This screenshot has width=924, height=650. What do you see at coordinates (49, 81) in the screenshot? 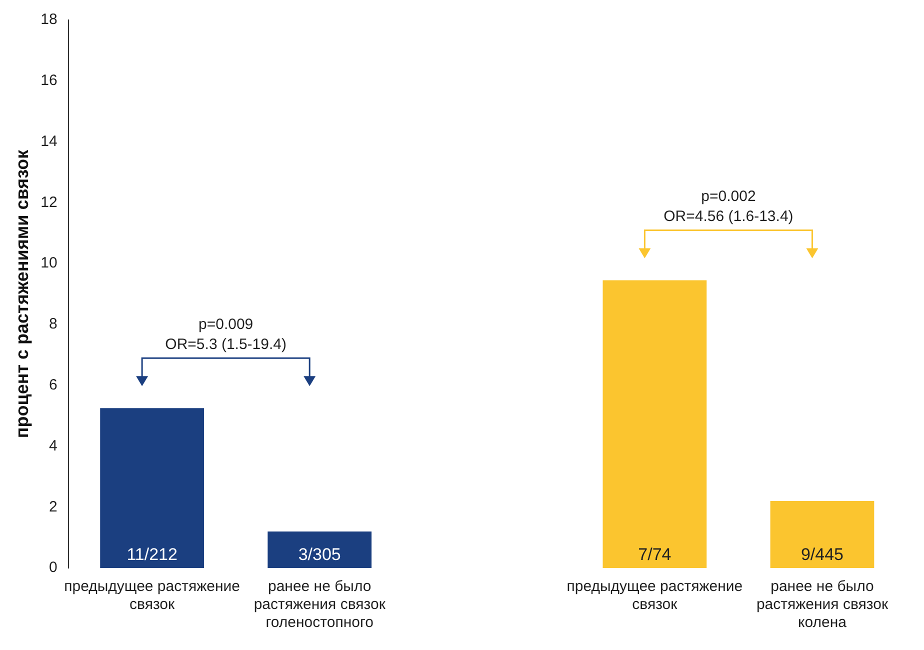
I see `y-tick-label: 16` at bounding box center [49, 81].